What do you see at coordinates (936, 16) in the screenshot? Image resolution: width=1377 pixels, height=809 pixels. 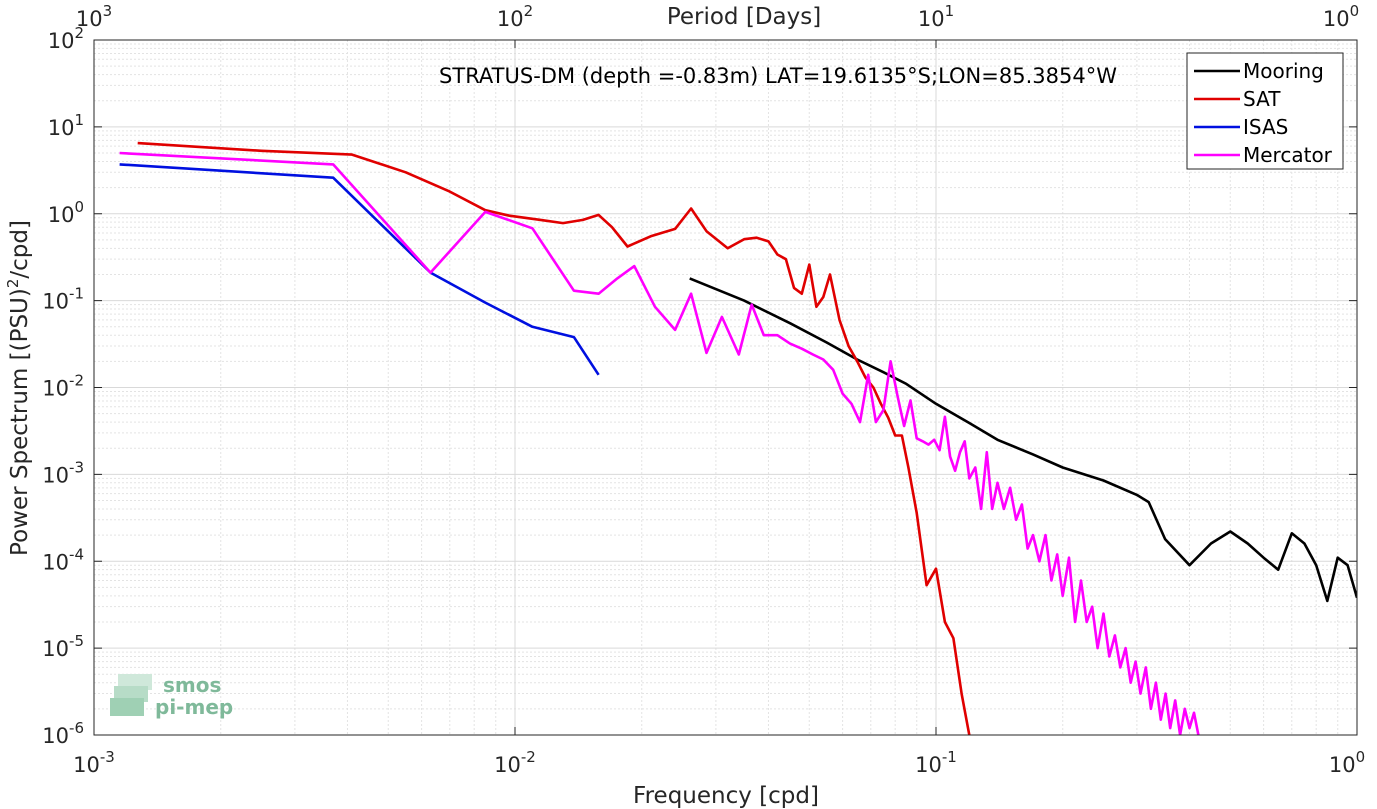 I see `top-x-tick-label: 10¹` at bounding box center [936, 16].